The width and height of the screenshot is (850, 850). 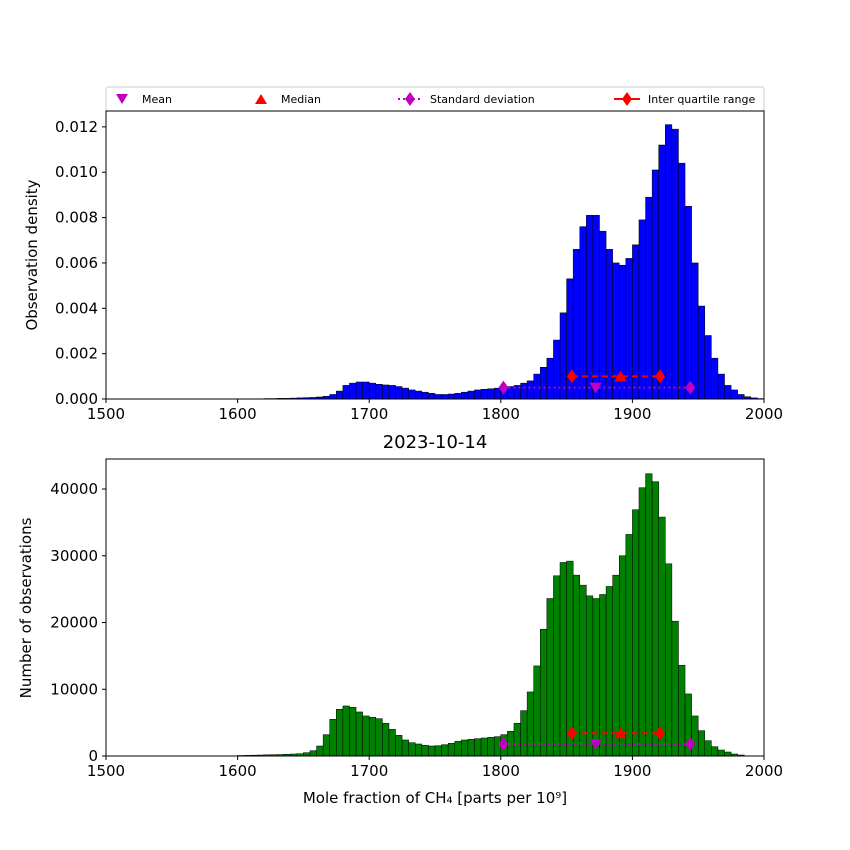 I want to click on legend-entry-median: Median, so click(x=288, y=99).